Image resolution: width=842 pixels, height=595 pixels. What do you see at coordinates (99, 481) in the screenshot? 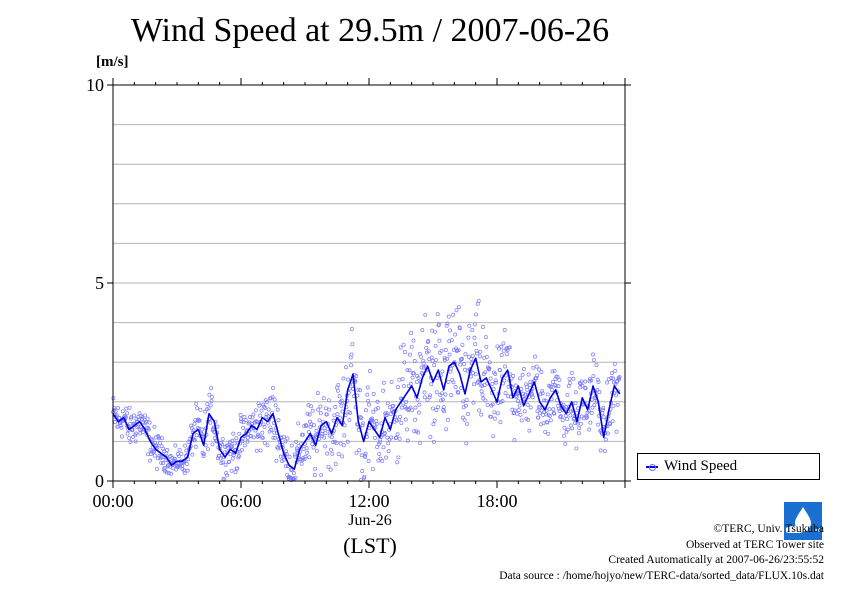
I see `y-tick-label: 0` at bounding box center [99, 481].